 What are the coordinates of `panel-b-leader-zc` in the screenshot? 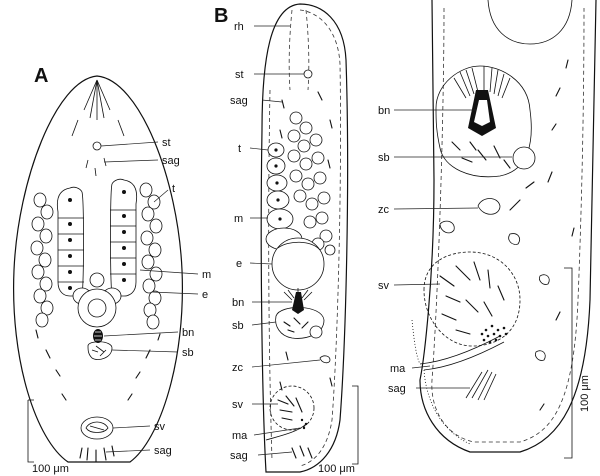 It's located at (286, 363).